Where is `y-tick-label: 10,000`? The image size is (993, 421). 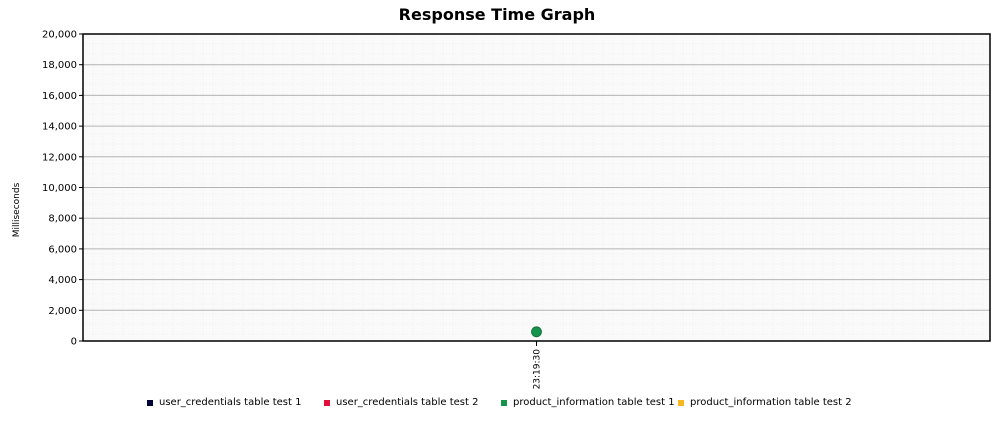 y-tick-label: 10,000 is located at coordinates (59, 188).